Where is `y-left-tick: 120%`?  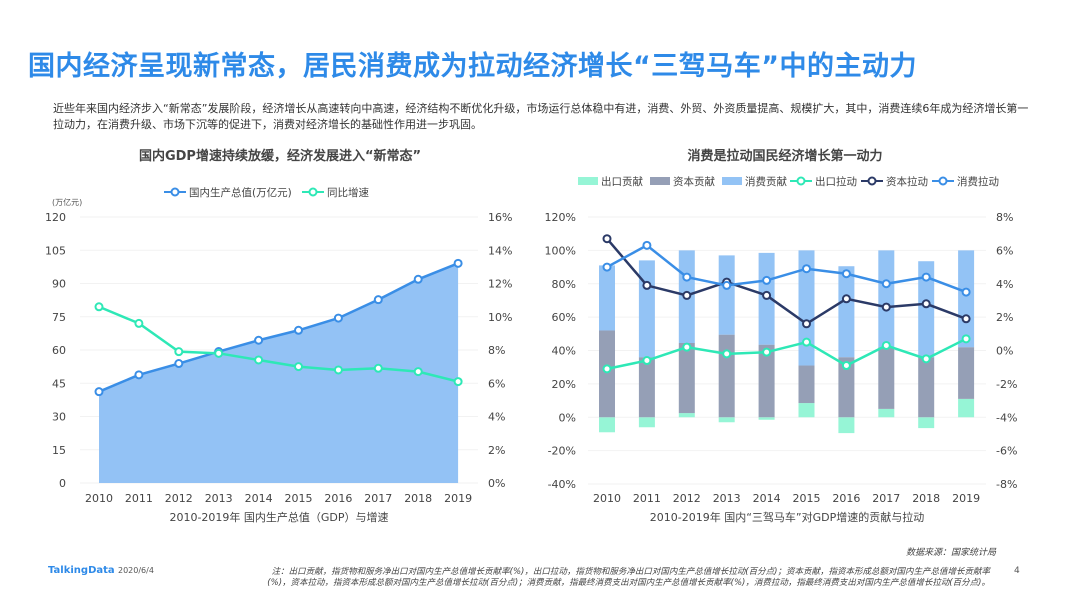
y-left-tick: 120% is located at coordinates (560, 217).